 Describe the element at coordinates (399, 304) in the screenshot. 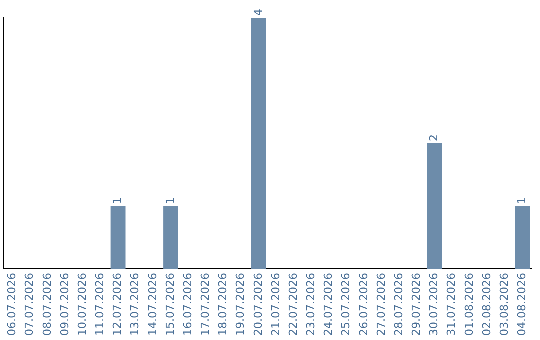

I see `x-tick-label: 28.07.2026` at that location.